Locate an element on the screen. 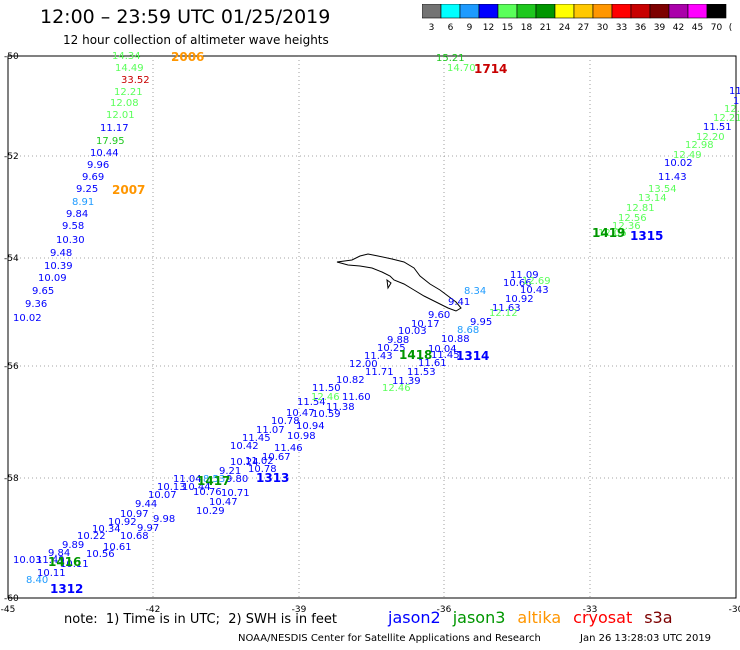  wave-height-value: 33.52 is located at coordinates (135, 80).